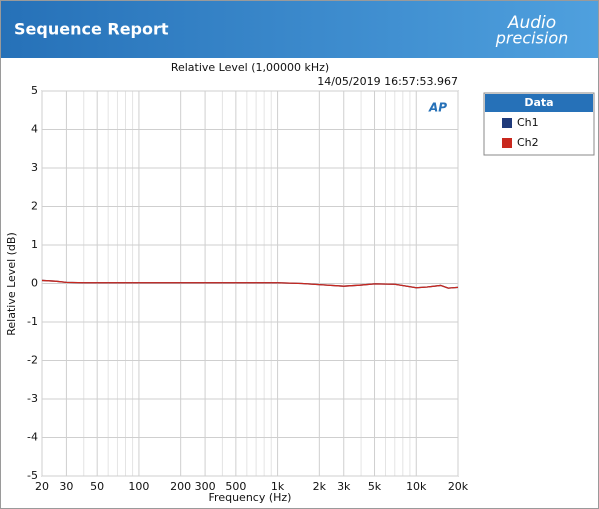 The image size is (599, 509). I want to click on y-tick-label: -4, so click(32, 437).